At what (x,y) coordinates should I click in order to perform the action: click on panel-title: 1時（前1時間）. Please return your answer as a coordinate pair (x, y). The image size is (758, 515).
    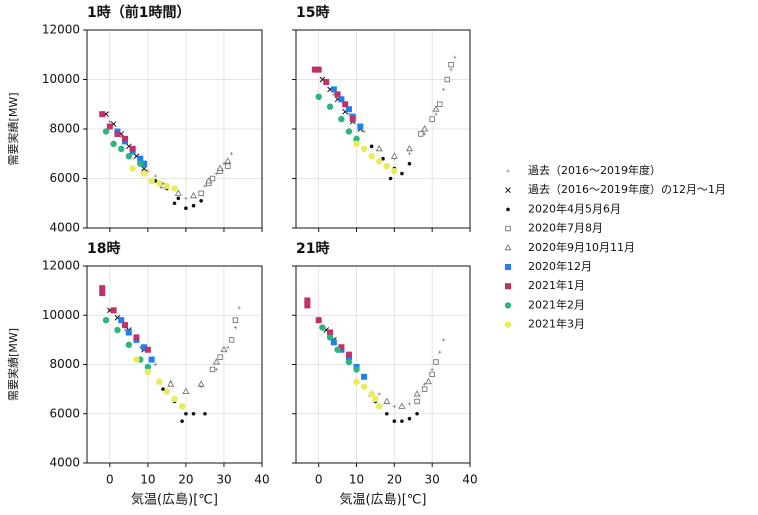
    Looking at the image, I should click on (138, 12).